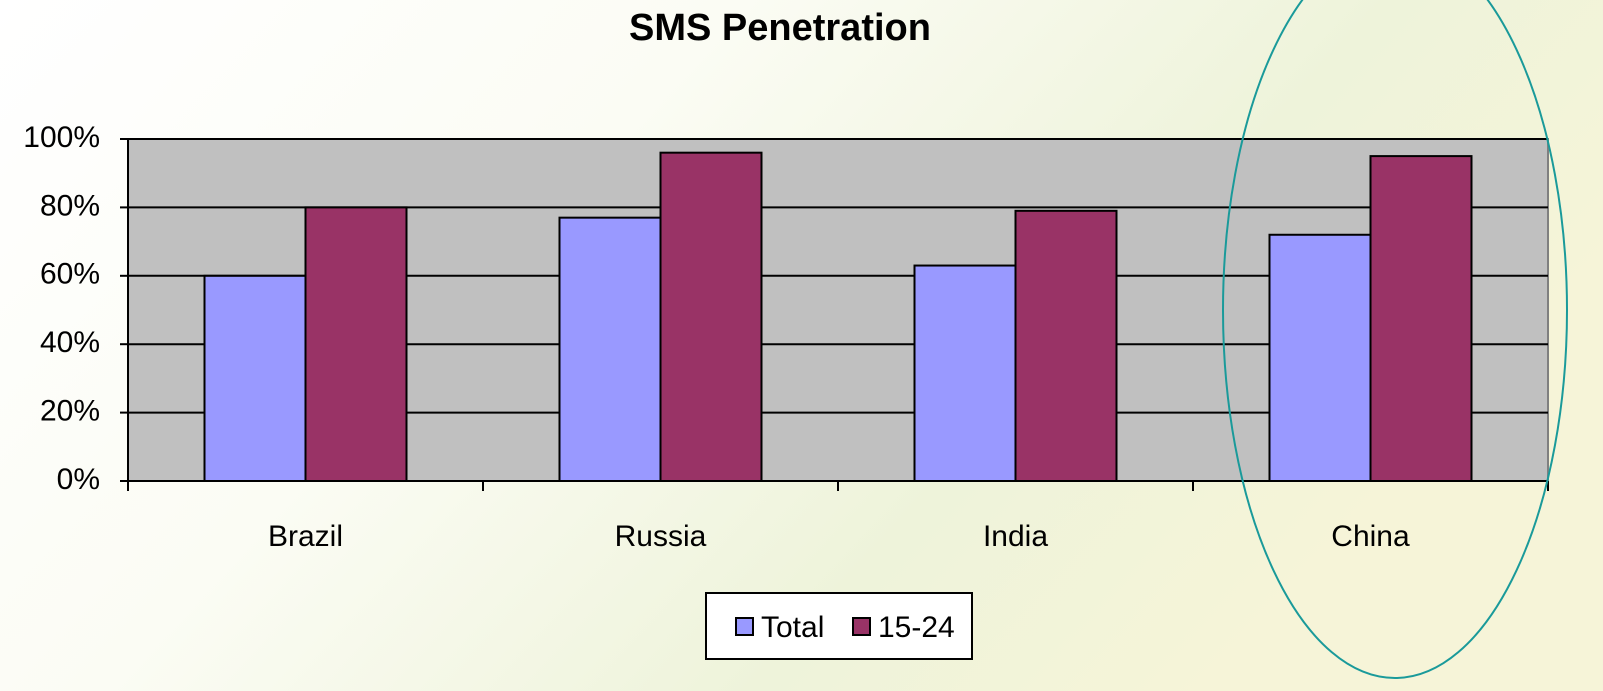 This screenshot has width=1603, height=691. What do you see at coordinates (78, 479) in the screenshot?
I see `y-tick-label: 0%` at bounding box center [78, 479].